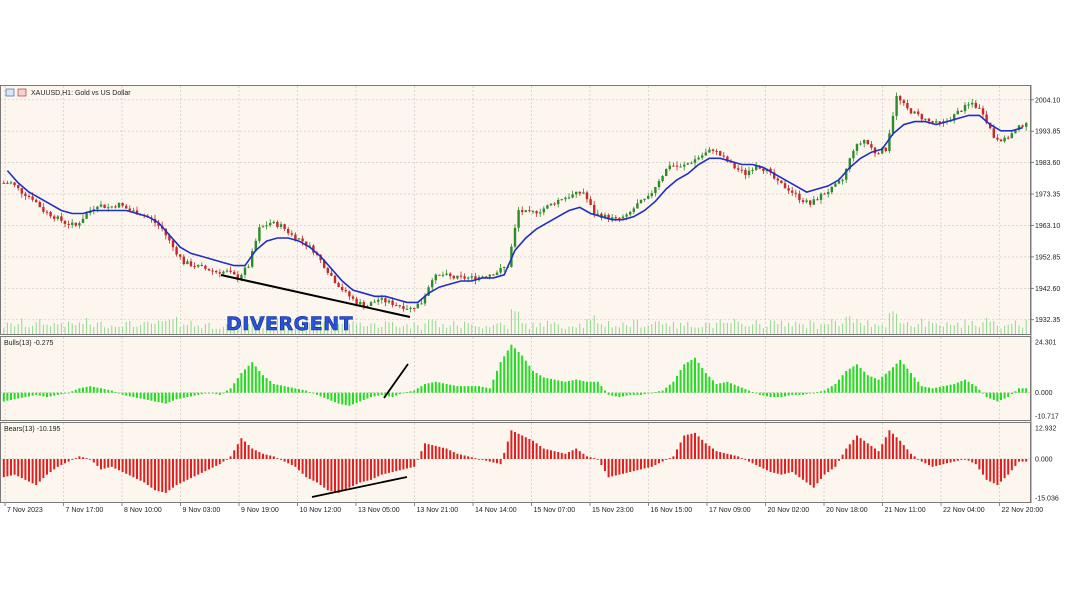 Image resolution: width=1067 pixels, height=605 pixels. Describe the element at coordinates (555, 510) in the screenshot. I see `time-tick-label: 15 Nov 07:00` at that location.